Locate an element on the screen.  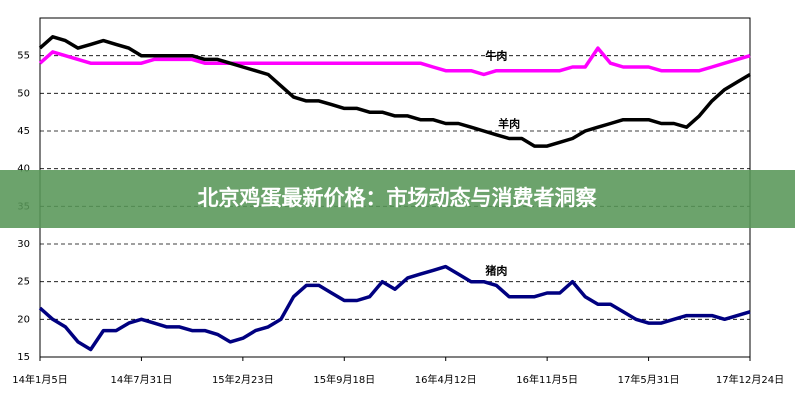
x-tick-label: 16年11月5日 is located at coordinates (547, 379).